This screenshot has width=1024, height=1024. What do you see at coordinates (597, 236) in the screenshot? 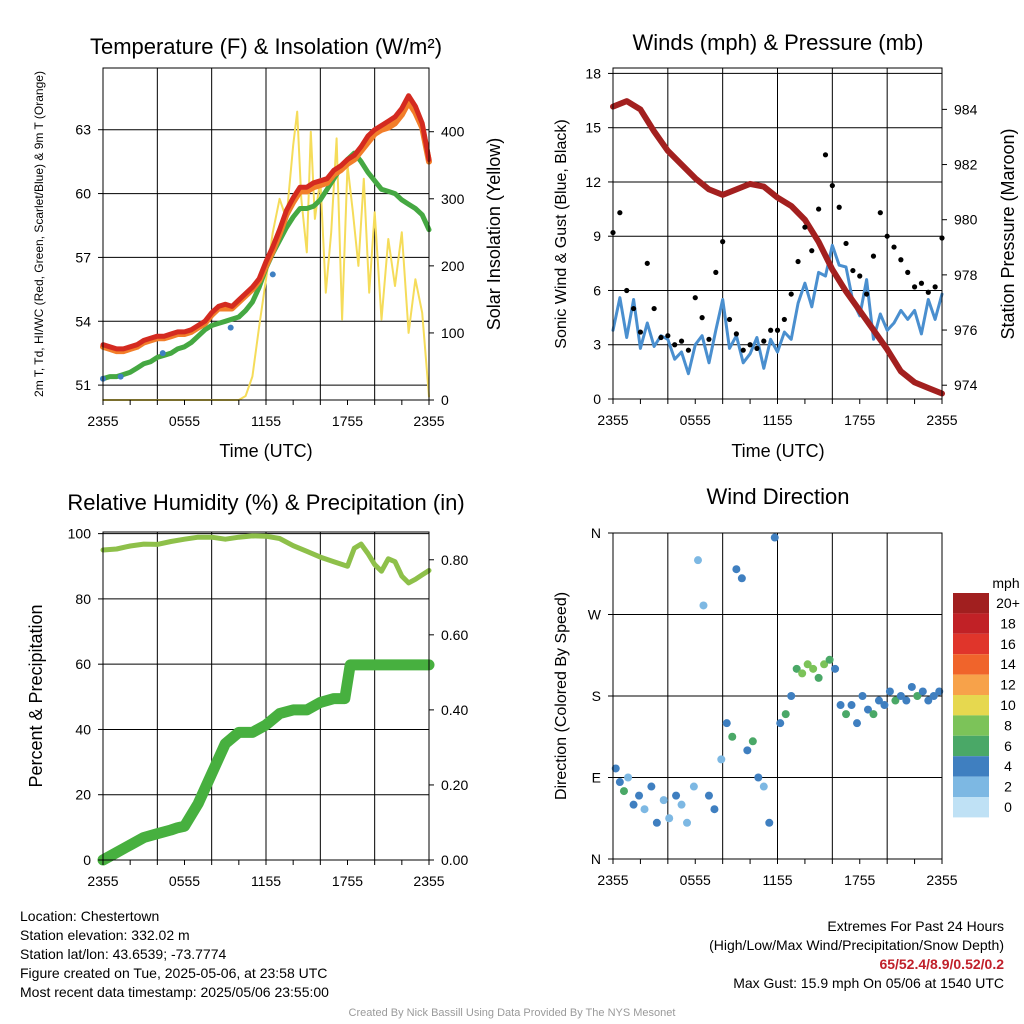
I see `wind-y-tick-label: 9` at bounding box center [597, 236].